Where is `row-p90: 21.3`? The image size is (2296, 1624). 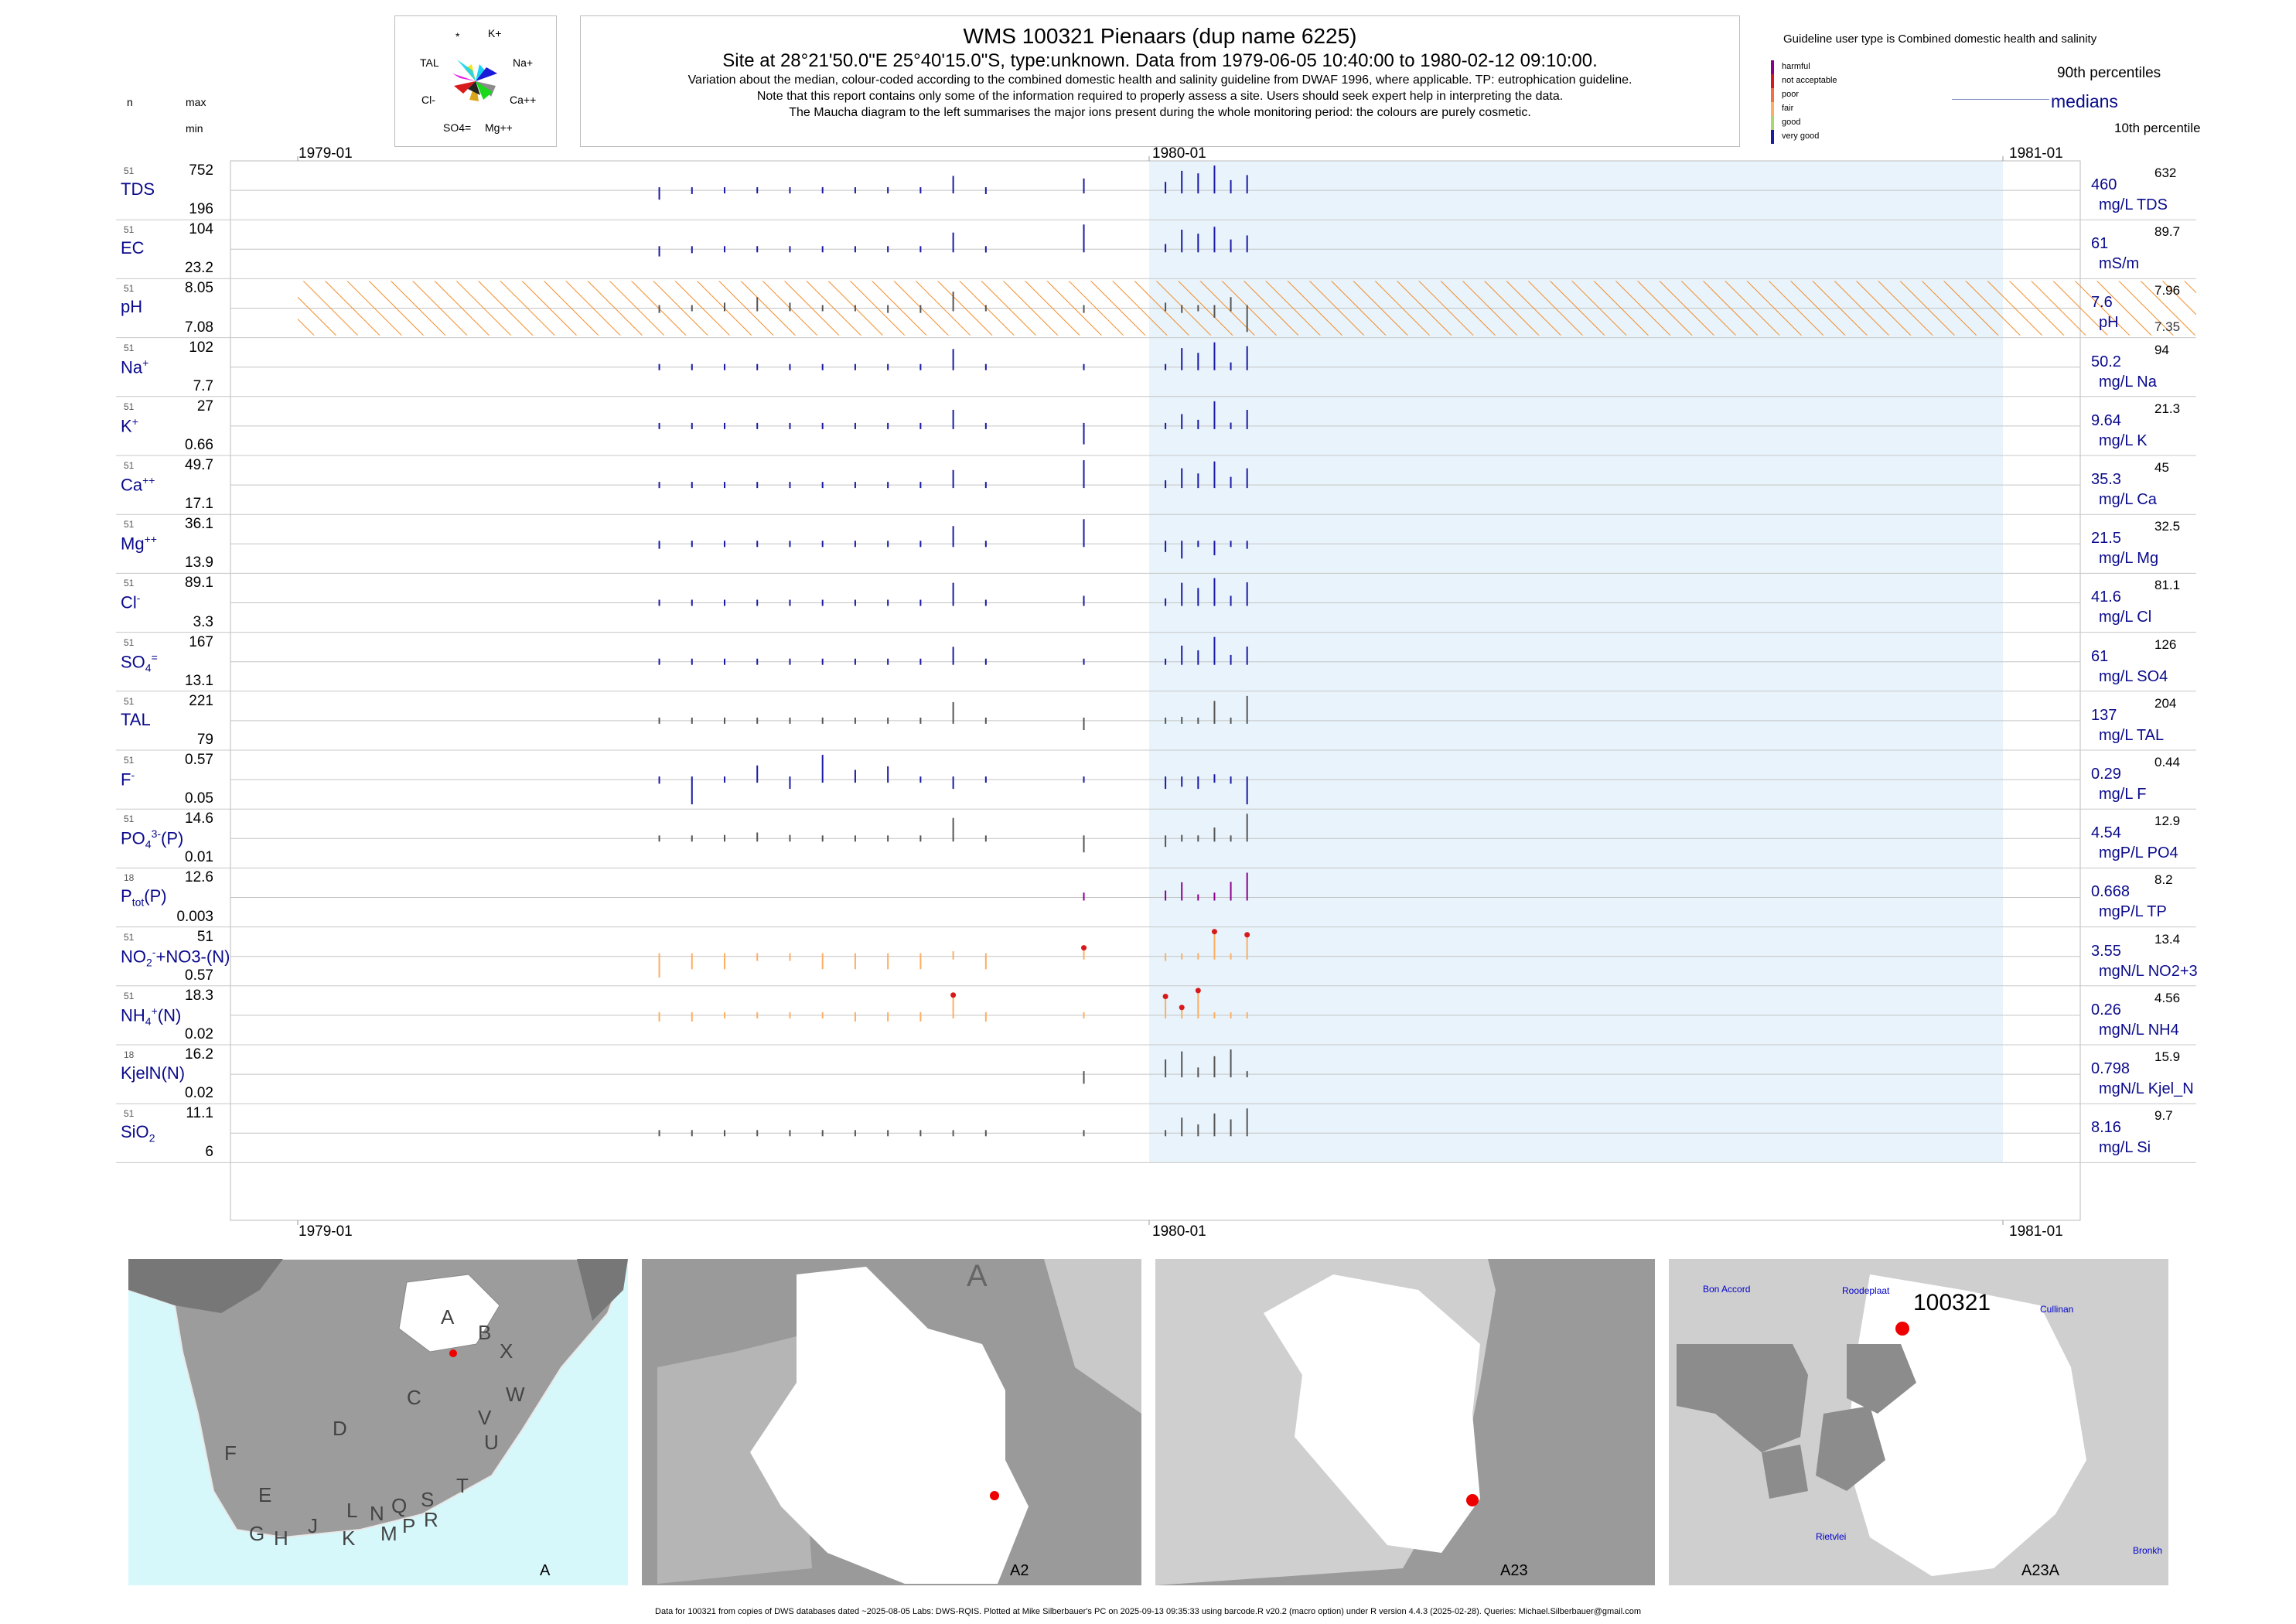
row-p90: 21.3 is located at coordinates (2167, 408).